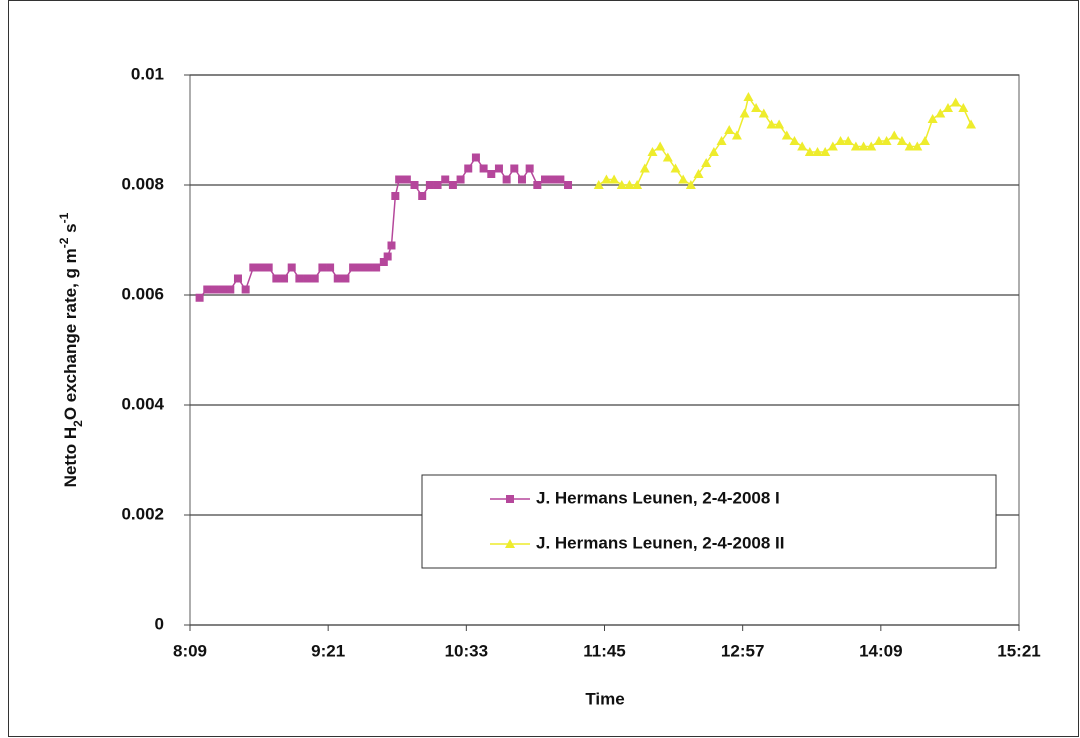  I want to click on y-label-part: O exchange rate, g m, so click(70, 334).